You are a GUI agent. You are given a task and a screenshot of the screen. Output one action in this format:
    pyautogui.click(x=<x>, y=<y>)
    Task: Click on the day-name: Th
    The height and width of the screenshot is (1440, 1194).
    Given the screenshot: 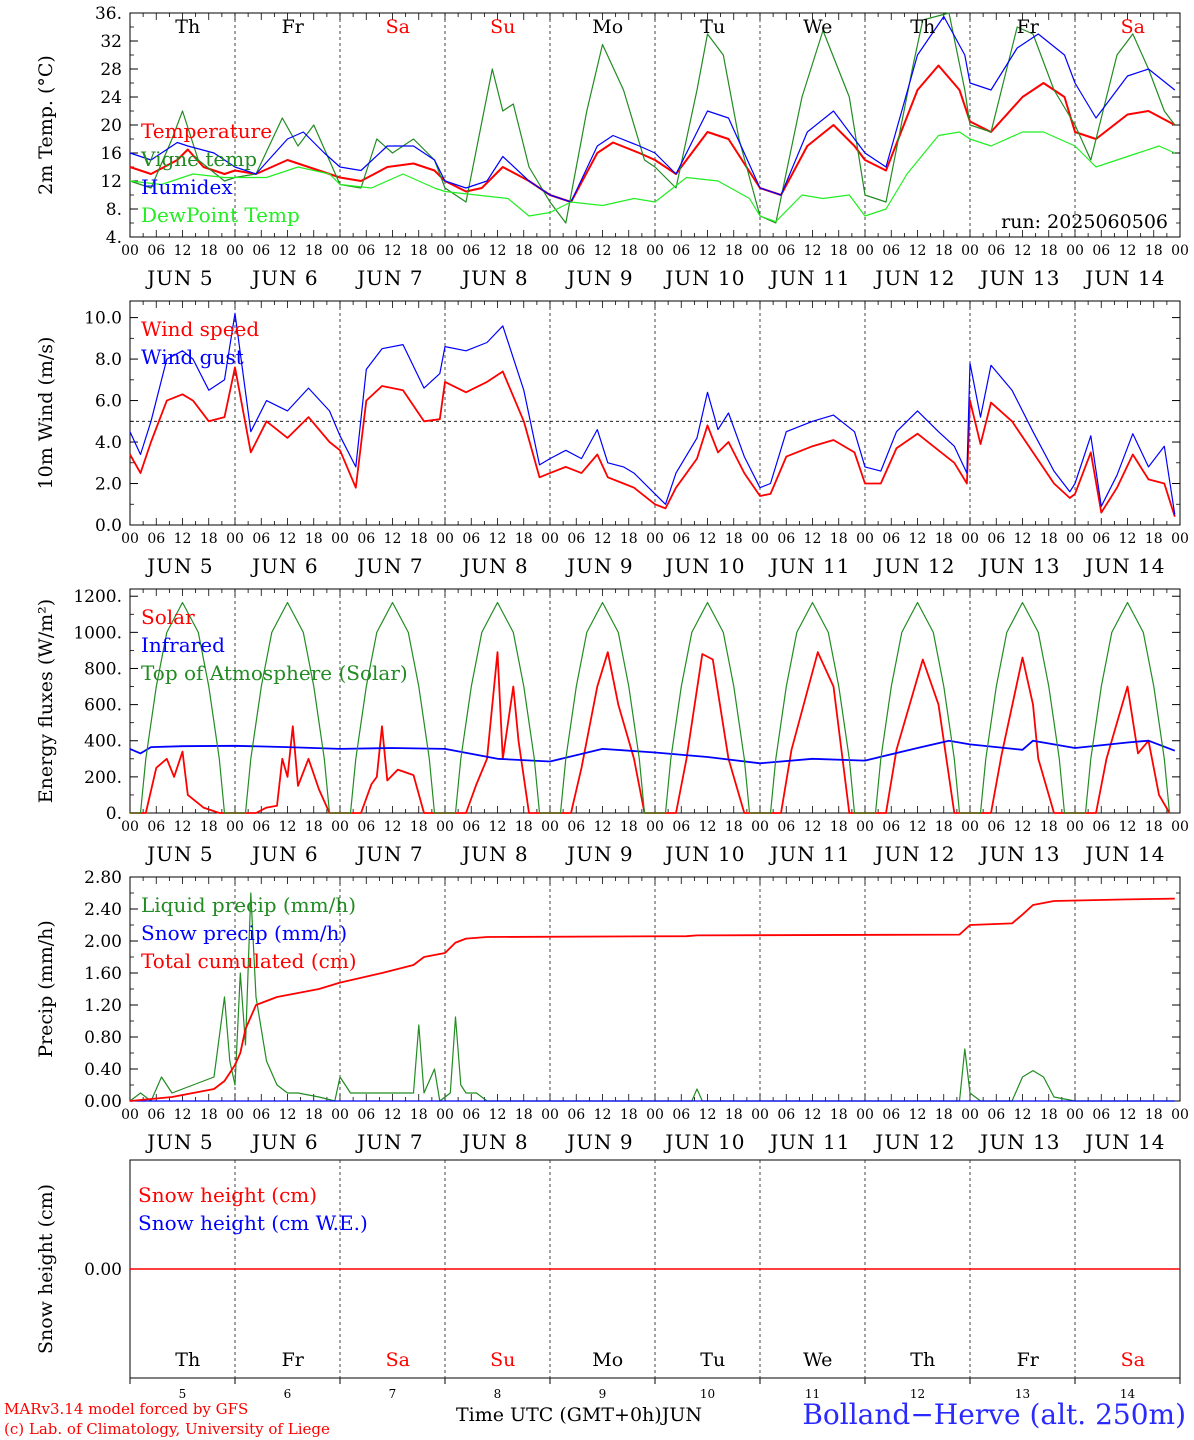 What is the action you would take?
    pyautogui.click(x=187, y=27)
    